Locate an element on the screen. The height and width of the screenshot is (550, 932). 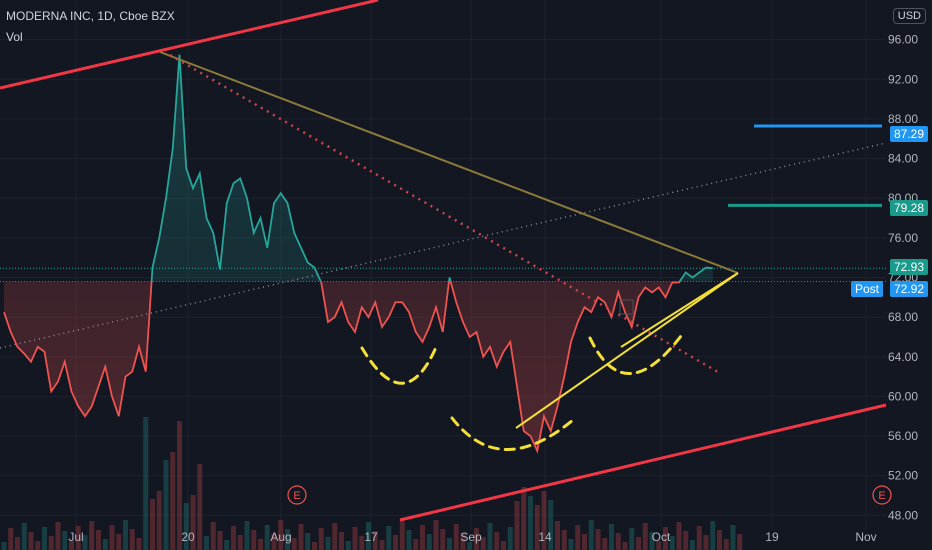
channel-lower is located at coordinates (643, 462).